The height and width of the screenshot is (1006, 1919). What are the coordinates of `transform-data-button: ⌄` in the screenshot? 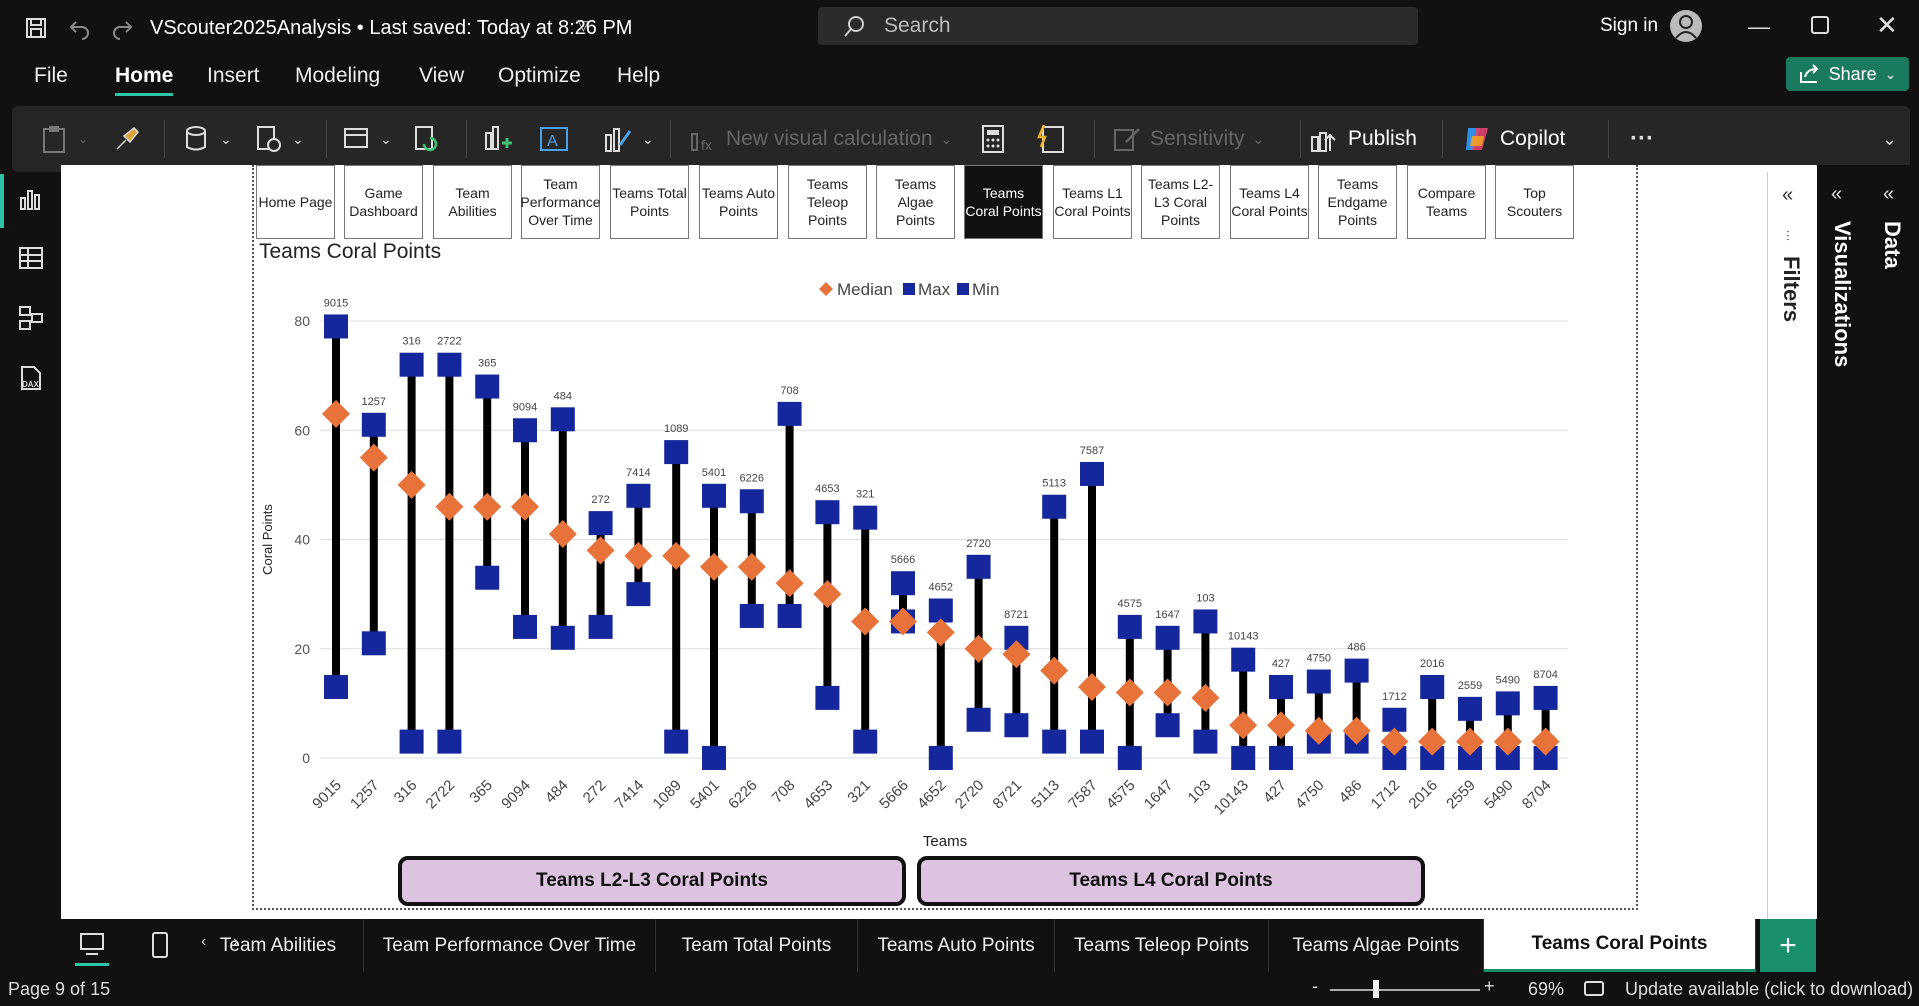 It's located at (367, 139).